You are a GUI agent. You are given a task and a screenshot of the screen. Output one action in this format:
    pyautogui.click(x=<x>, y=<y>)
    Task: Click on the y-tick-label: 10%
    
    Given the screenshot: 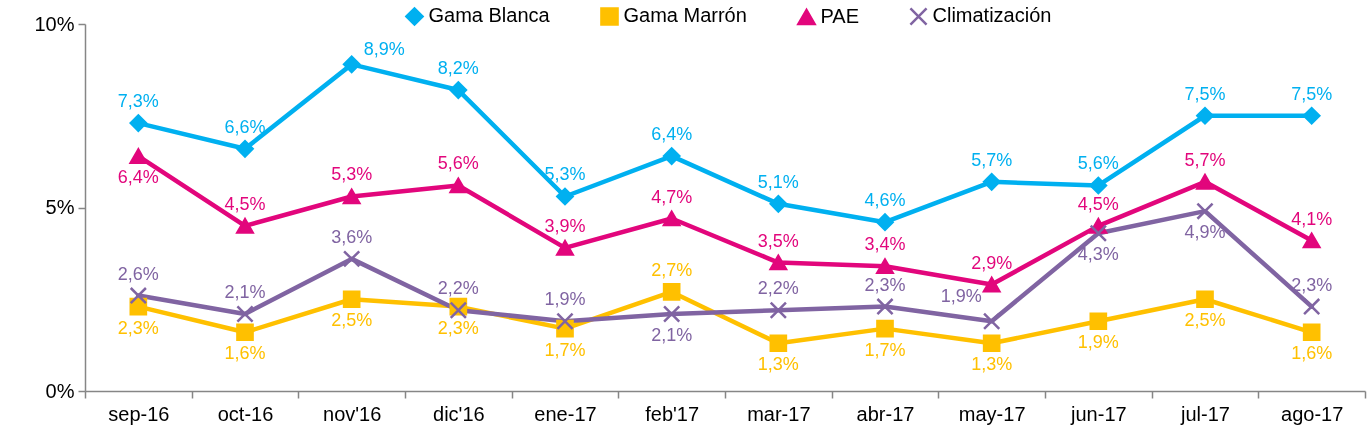 What is the action you would take?
    pyautogui.click(x=54, y=23)
    